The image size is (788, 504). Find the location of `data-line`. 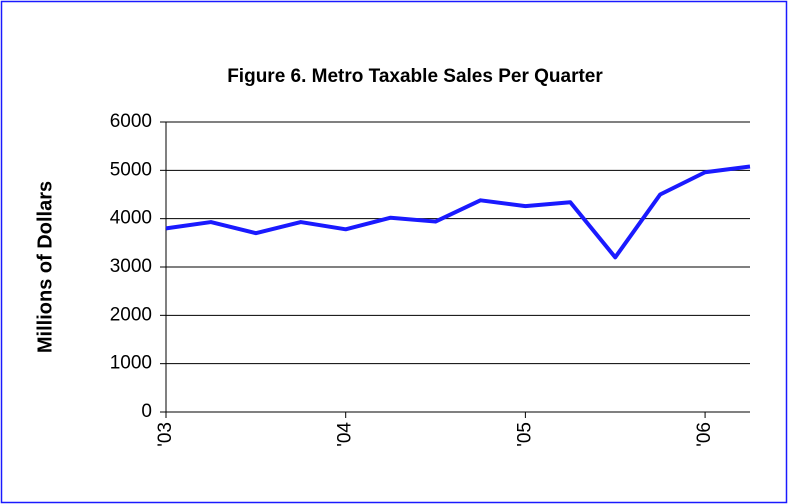

data-line is located at coordinates (458, 212).